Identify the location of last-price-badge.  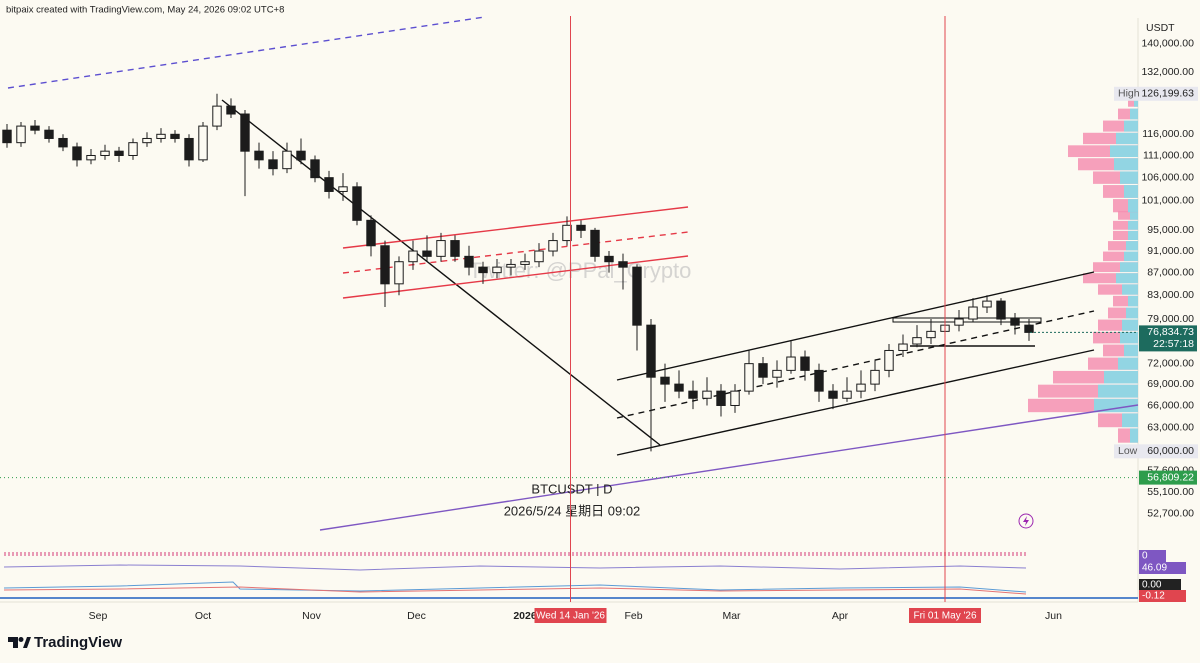
(1168, 338).